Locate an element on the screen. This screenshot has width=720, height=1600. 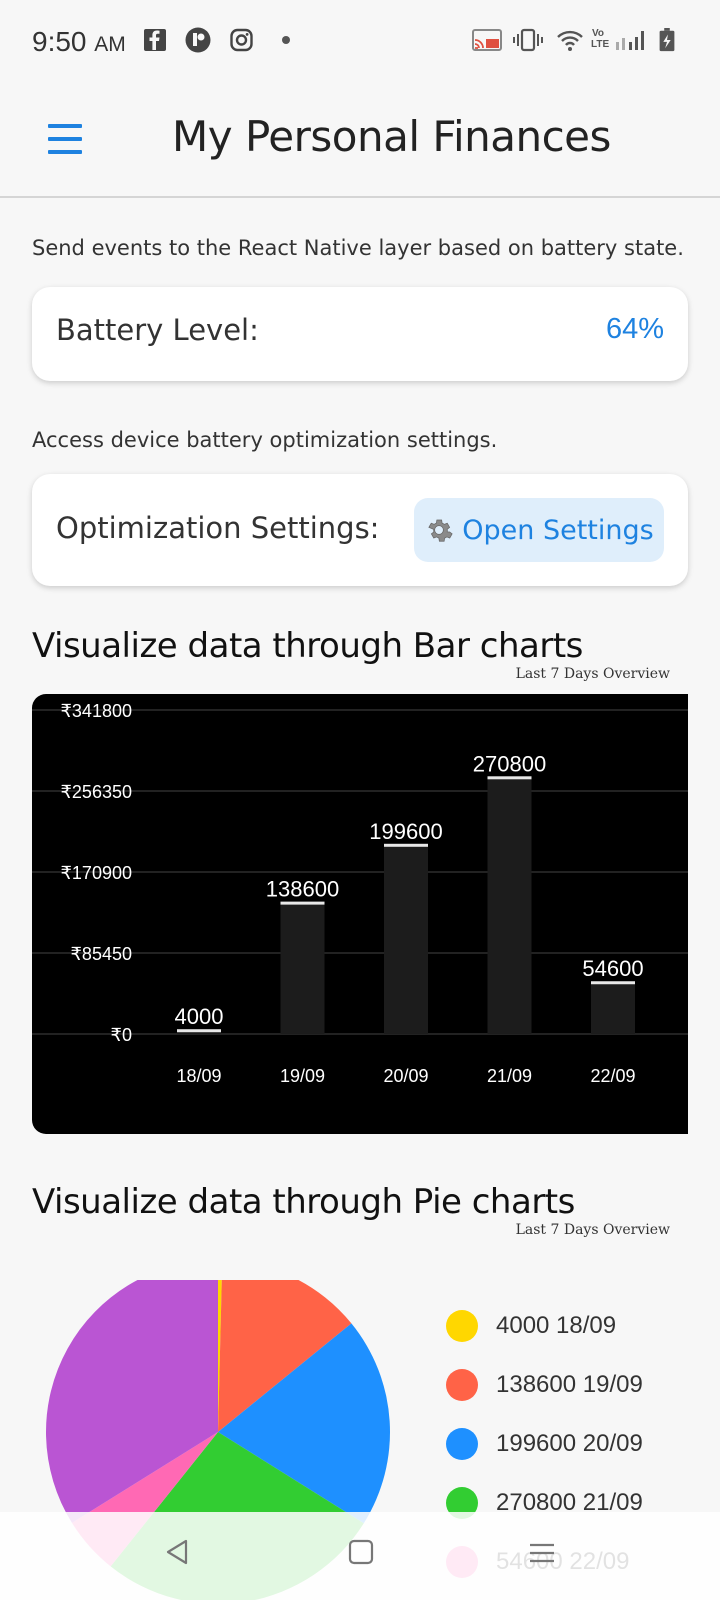
legend-item: 4000 18/09 is located at coordinates (576, 1325).